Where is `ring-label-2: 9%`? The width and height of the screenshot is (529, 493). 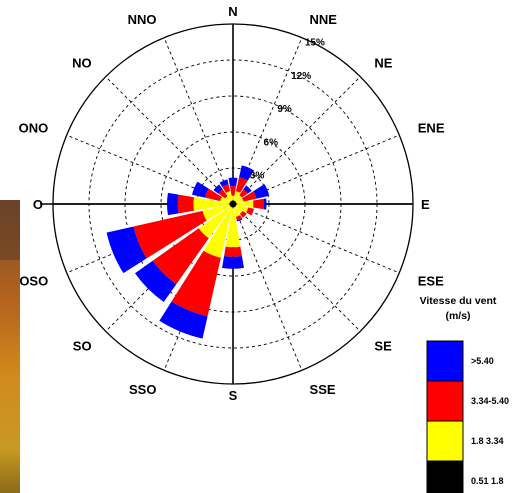 ring-label-2: 9% is located at coordinates (284, 109).